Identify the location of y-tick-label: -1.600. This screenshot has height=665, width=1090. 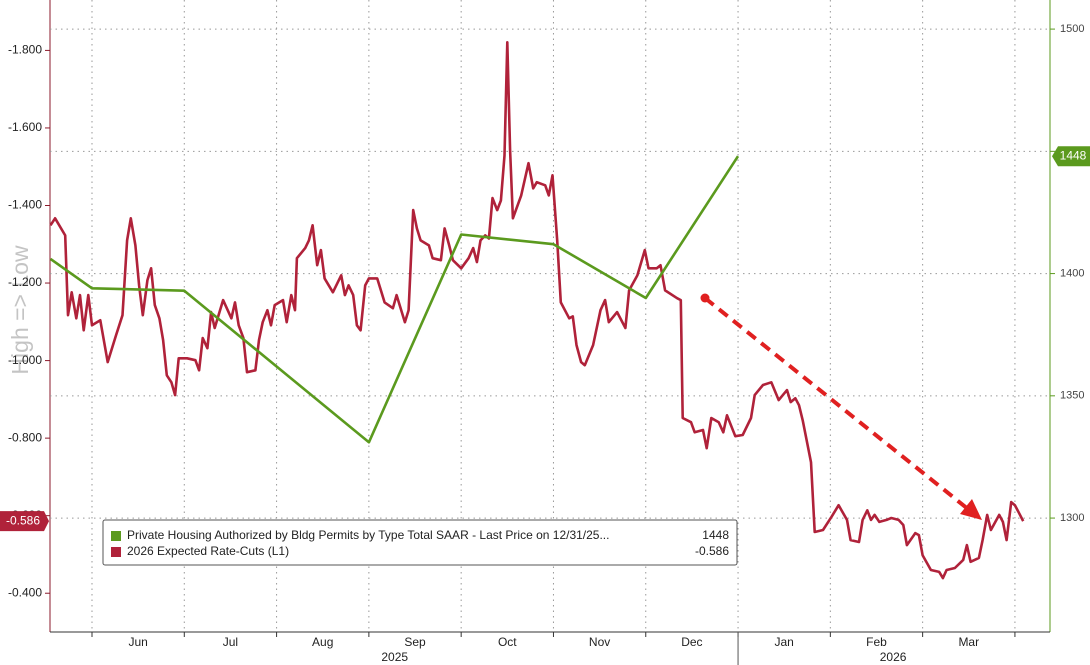
(25, 127).